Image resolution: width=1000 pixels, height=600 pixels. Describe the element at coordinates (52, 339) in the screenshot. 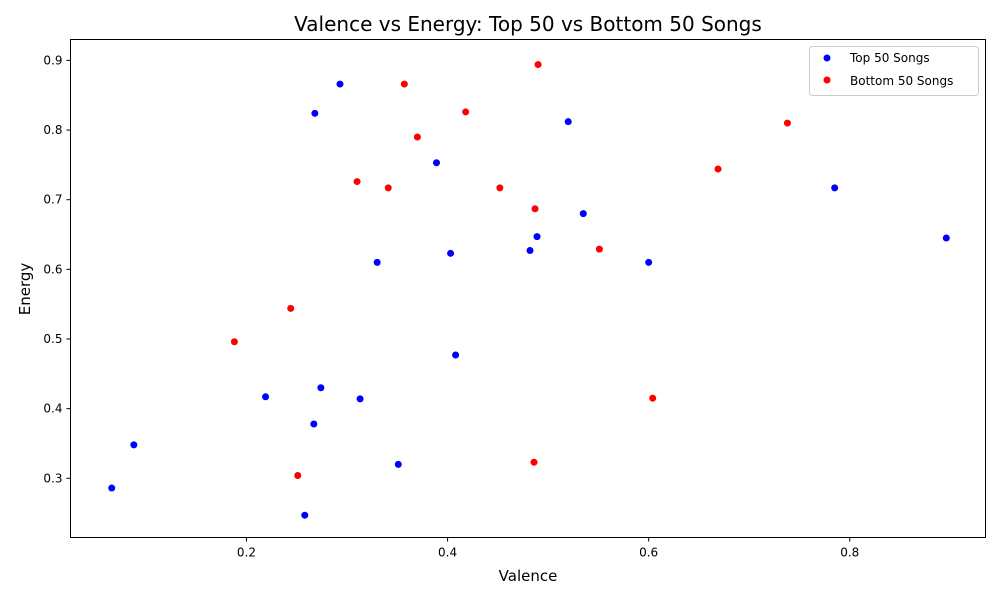

I see `y-tick-label: 0.5` at that location.